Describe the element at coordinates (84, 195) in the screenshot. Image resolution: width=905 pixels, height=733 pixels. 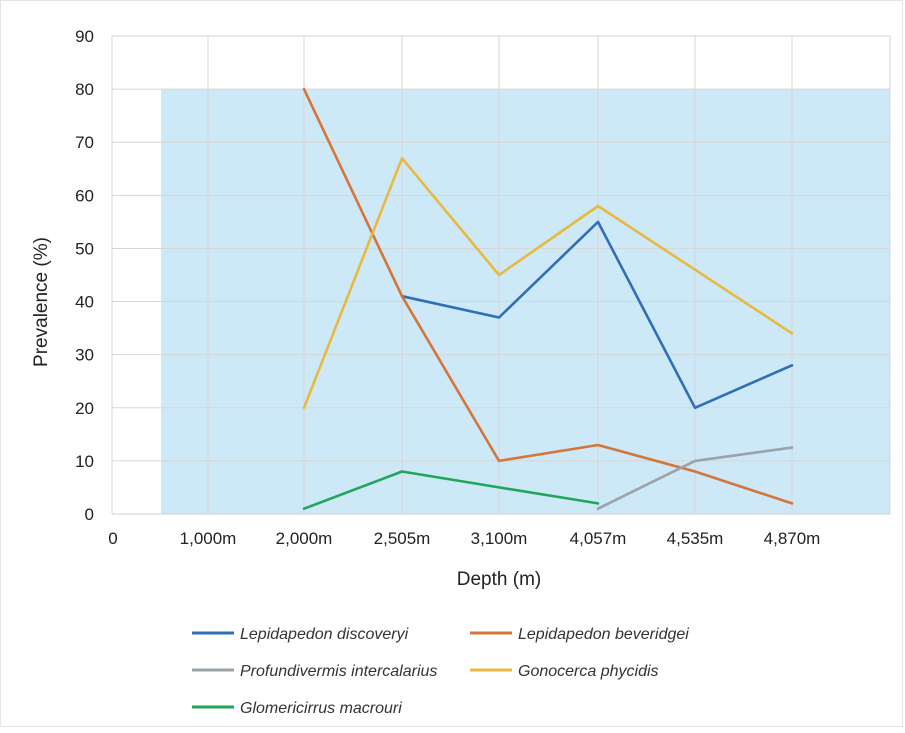
I see `y-tick-label: 60` at that location.